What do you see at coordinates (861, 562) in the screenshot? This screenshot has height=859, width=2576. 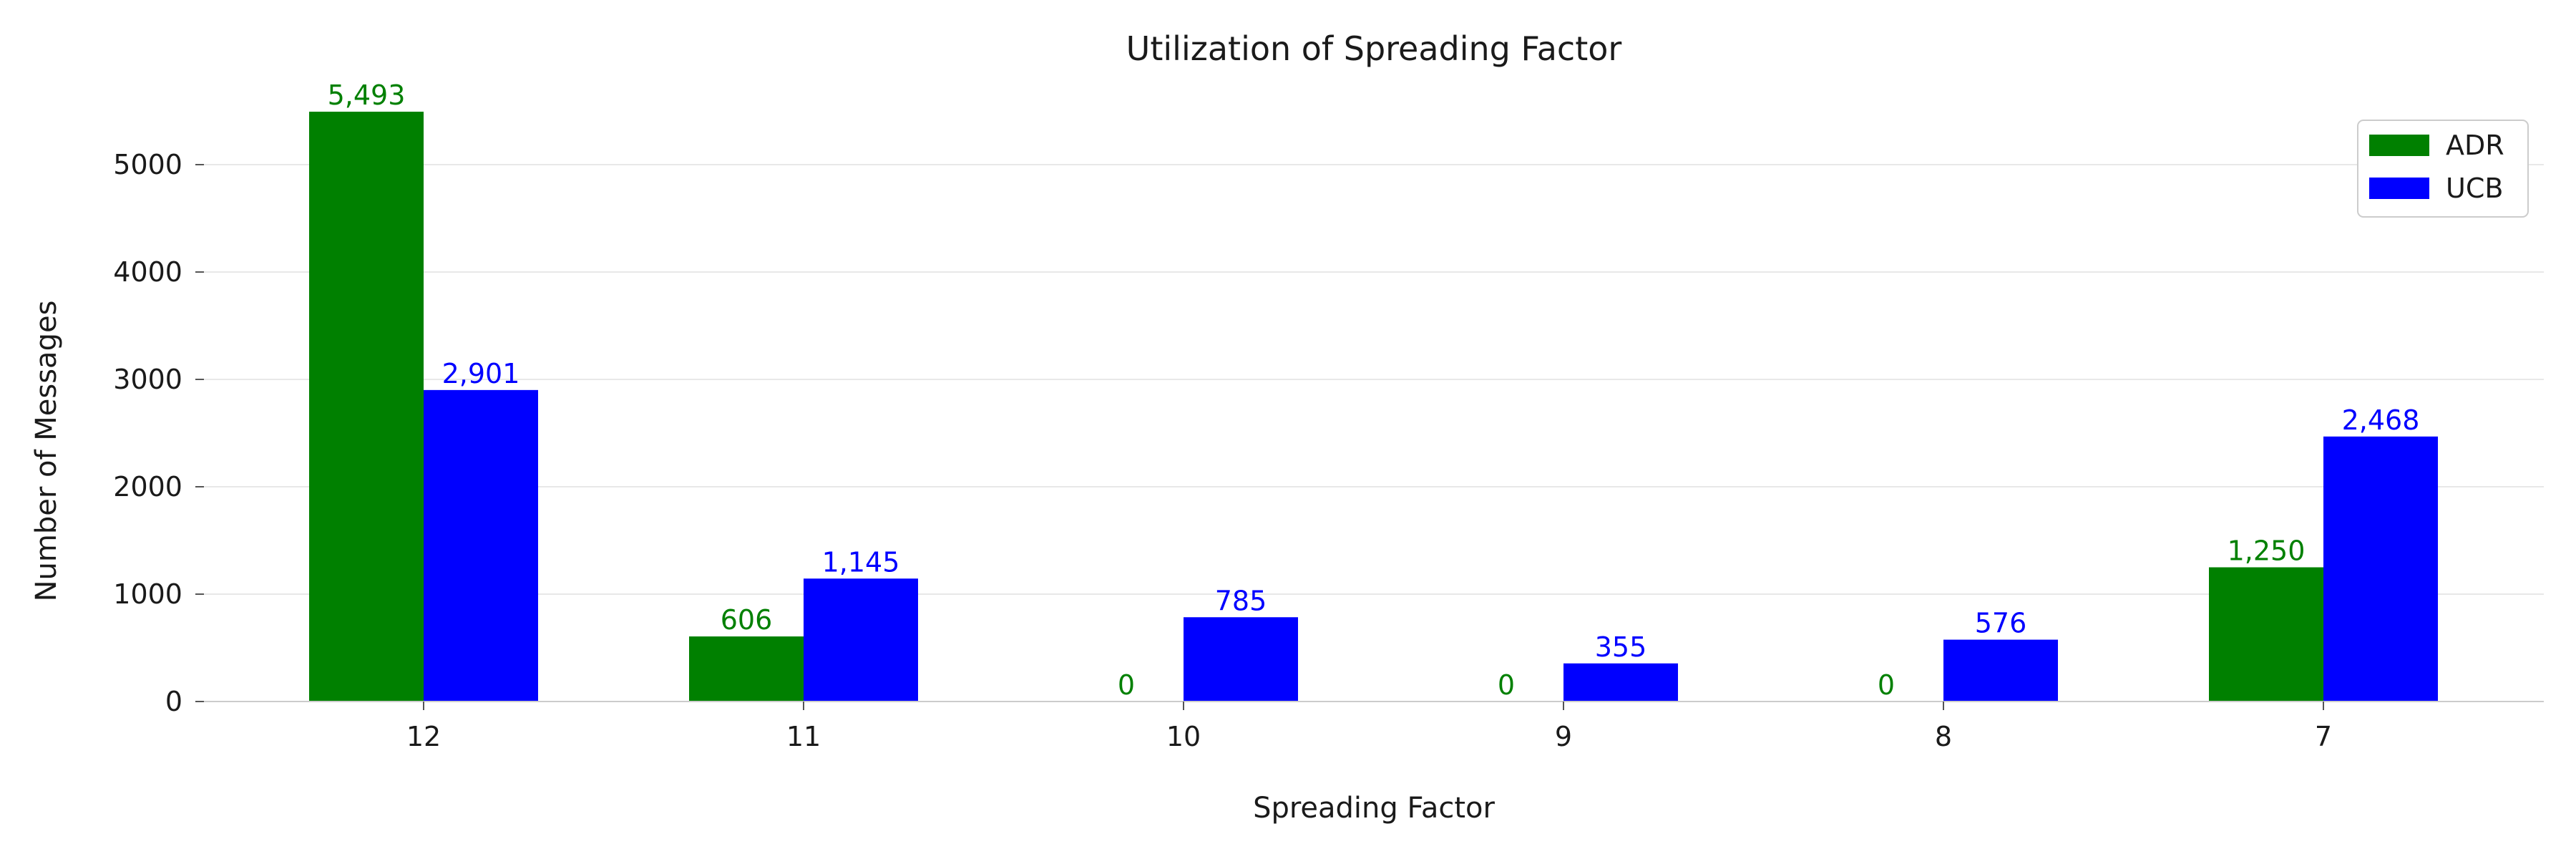 I see `bar-label-ucb: 1,145` at bounding box center [861, 562].